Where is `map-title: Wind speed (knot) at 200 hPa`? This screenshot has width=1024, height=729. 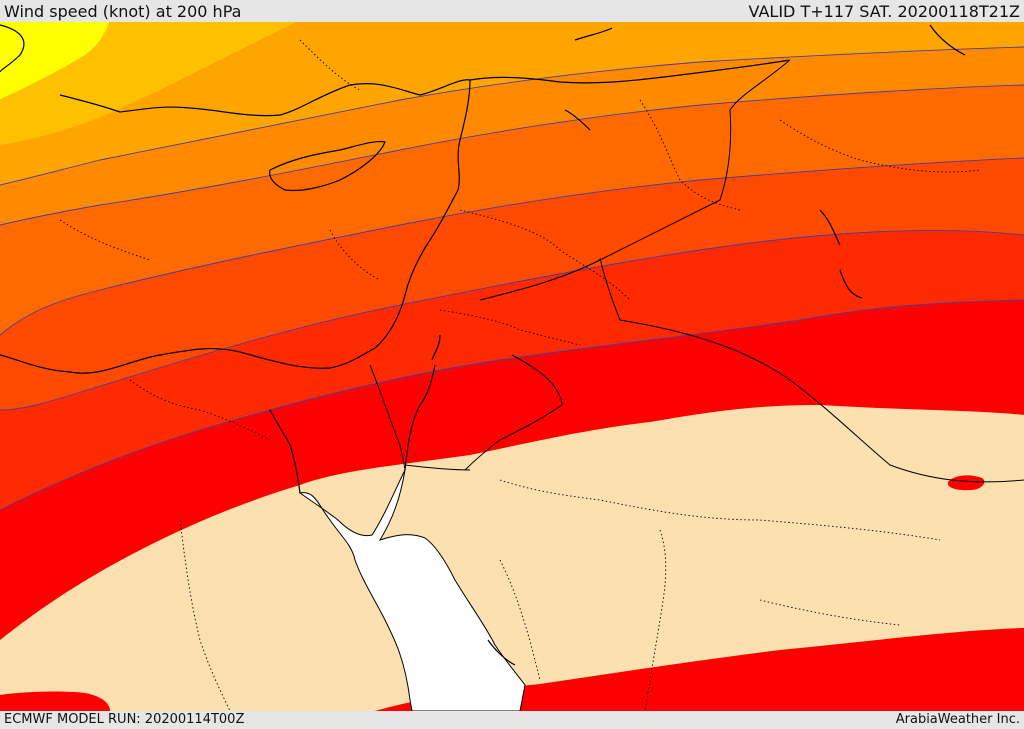 map-title: Wind speed (knot) at 200 hPa is located at coordinates (123, 11).